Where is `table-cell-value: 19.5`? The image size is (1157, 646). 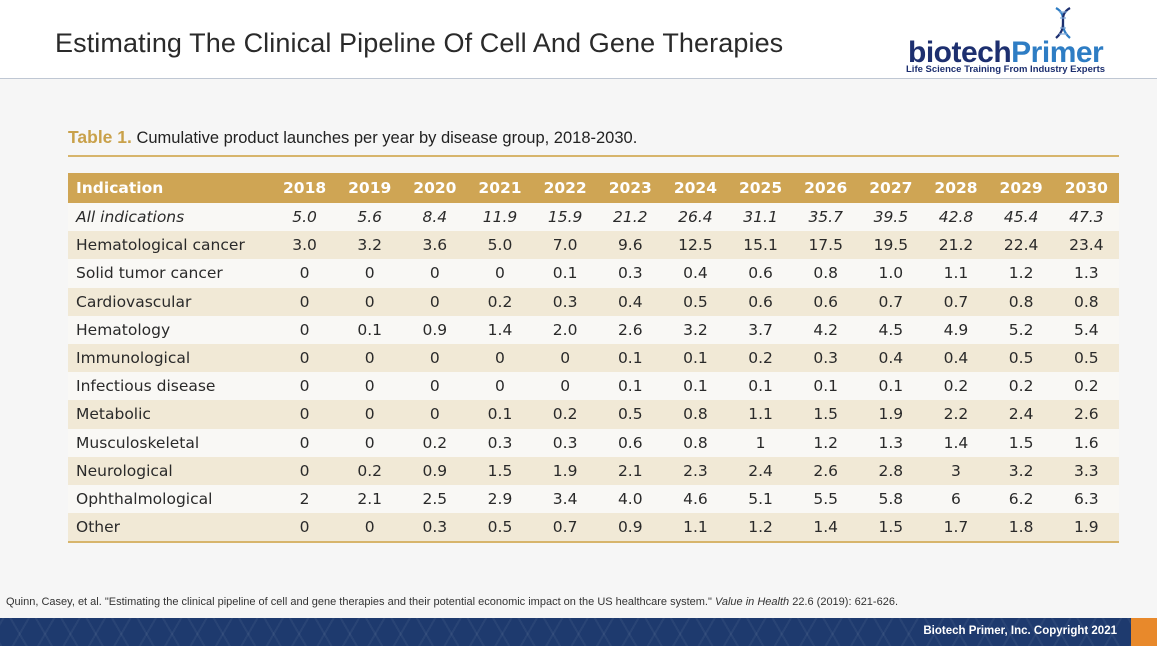 table-cell-value: 19.5 is located at coordinates (891, 245).